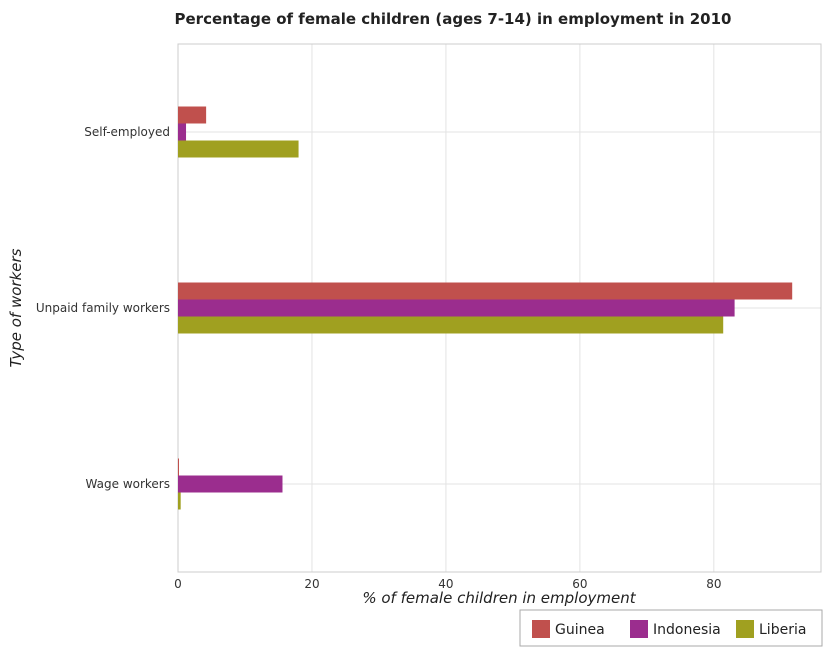 The image size is (828, 650). What do you see at coordinates (192, 115) in the screenshot?
I see `bar-guinea-self-employed` at bounding box center [192, 115].